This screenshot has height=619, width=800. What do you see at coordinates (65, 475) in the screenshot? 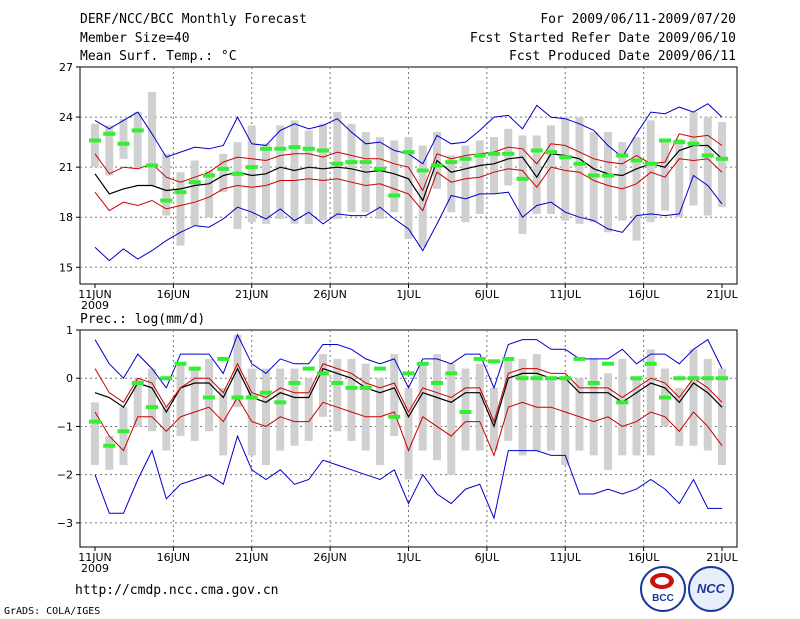
I see `y-tick-label: −2` at bounding box center [65, 475].